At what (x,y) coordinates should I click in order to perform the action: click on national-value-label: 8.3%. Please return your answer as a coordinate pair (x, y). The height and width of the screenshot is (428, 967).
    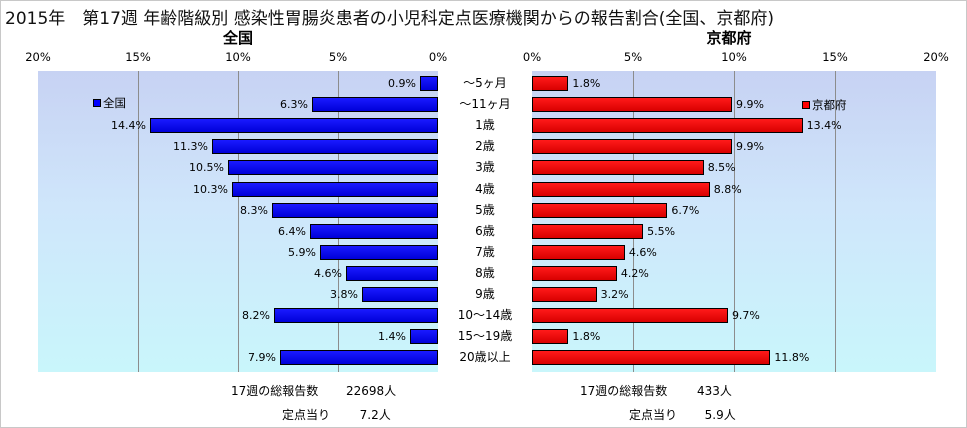
    Looking at the image, I should click on (254, 210).